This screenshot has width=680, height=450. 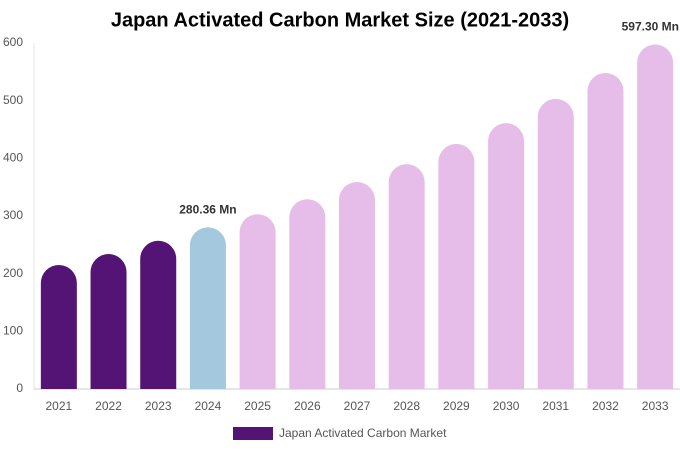 I want to click on y-tick-label: 400, so click(x=13, y=158).